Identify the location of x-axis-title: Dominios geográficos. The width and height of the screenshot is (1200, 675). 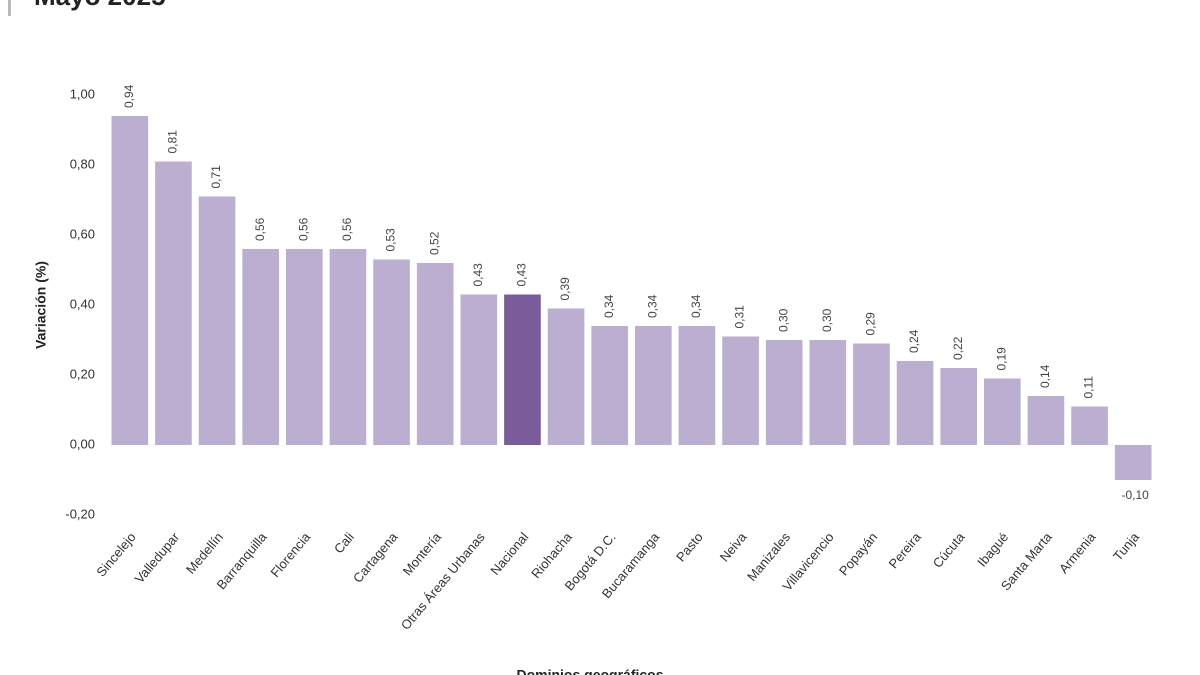
(589, 671).